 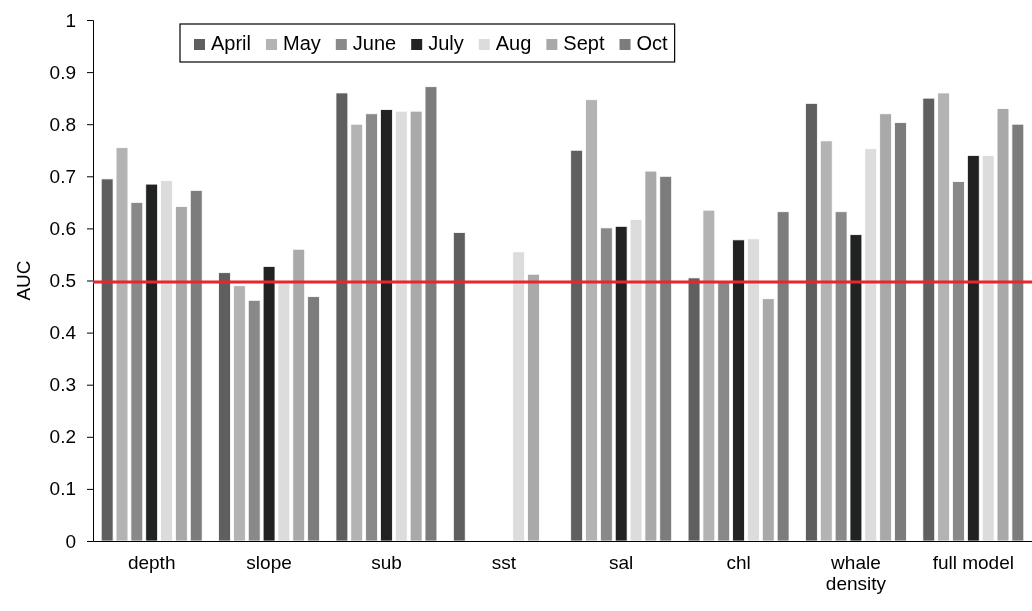 I want to click on x-tick-label: sst, so click(x=504, y=562).